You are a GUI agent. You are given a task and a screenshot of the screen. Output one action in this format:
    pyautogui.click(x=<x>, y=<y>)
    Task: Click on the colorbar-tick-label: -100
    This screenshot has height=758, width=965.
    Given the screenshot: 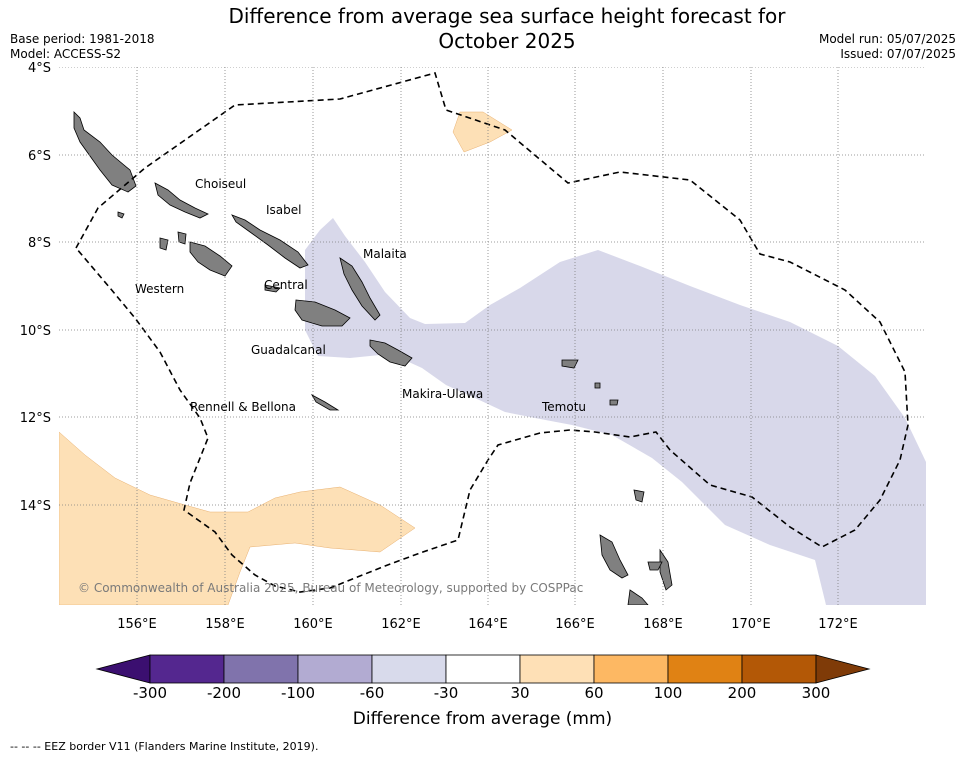 What is the action you would take?
    pyautogui.click(x=298, y=693)
    